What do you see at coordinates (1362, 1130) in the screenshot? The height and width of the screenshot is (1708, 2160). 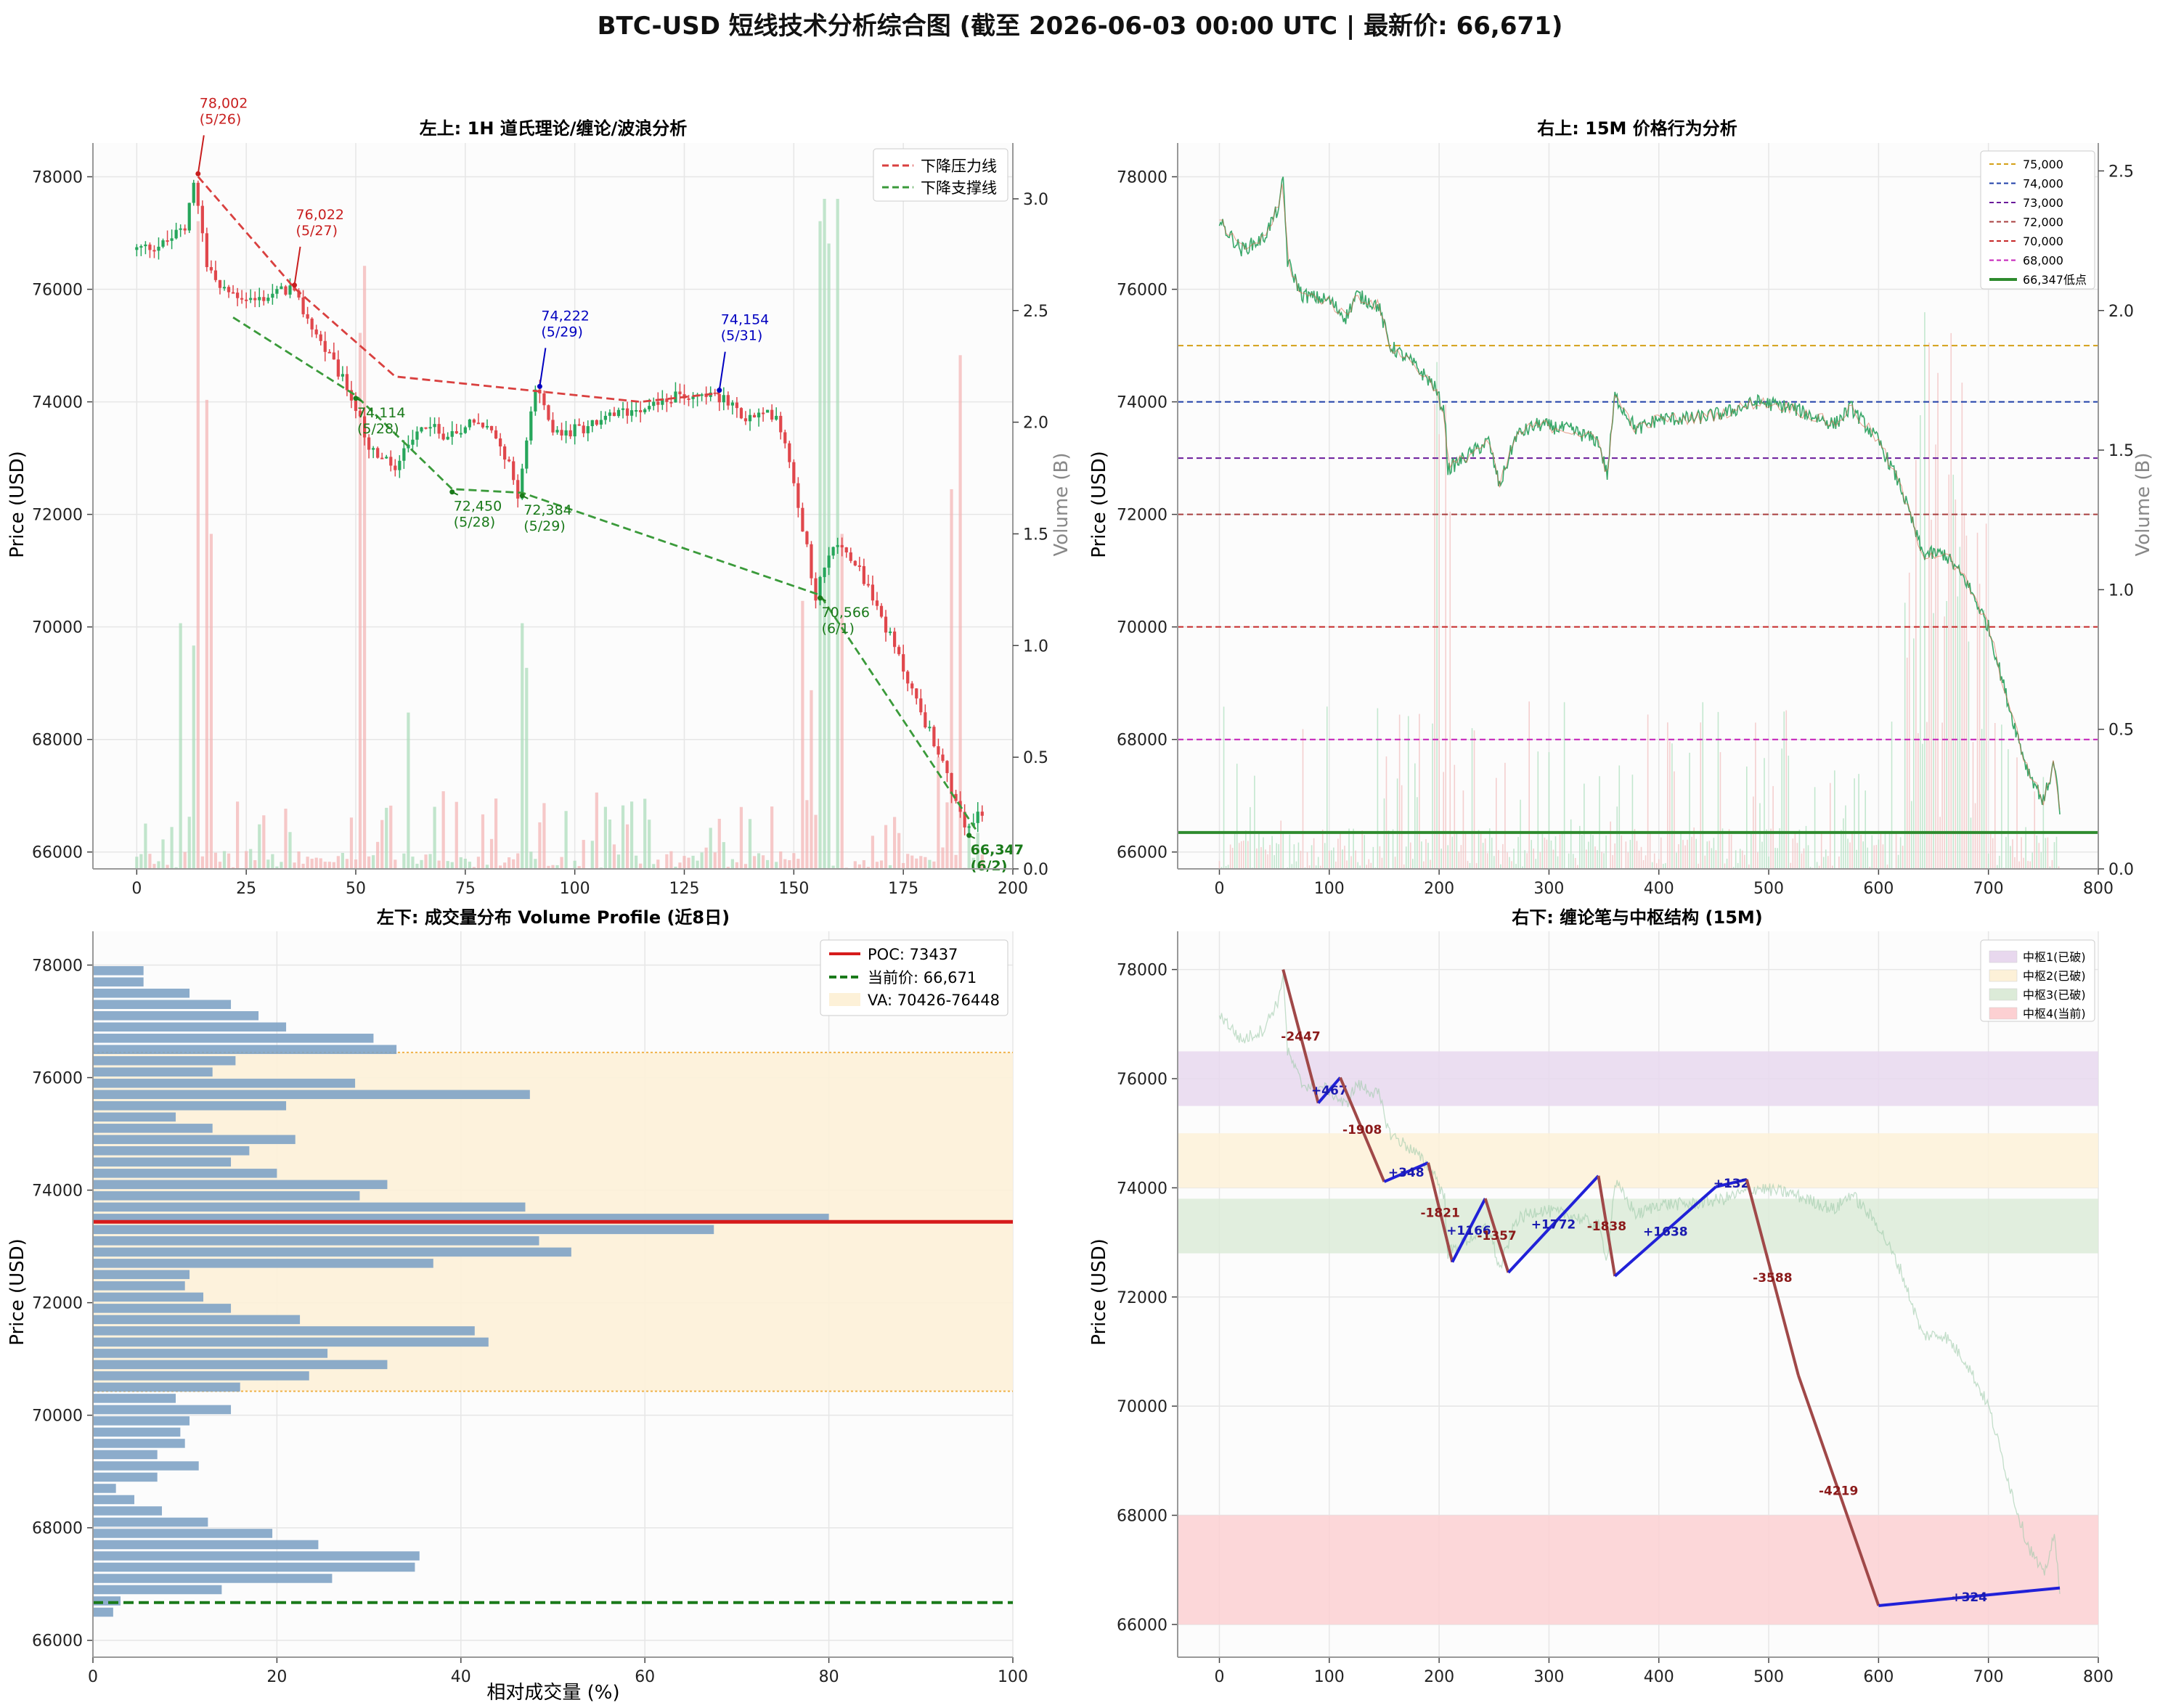 I see `stroke-label: -1908` at bounding box center [1362, 1130].